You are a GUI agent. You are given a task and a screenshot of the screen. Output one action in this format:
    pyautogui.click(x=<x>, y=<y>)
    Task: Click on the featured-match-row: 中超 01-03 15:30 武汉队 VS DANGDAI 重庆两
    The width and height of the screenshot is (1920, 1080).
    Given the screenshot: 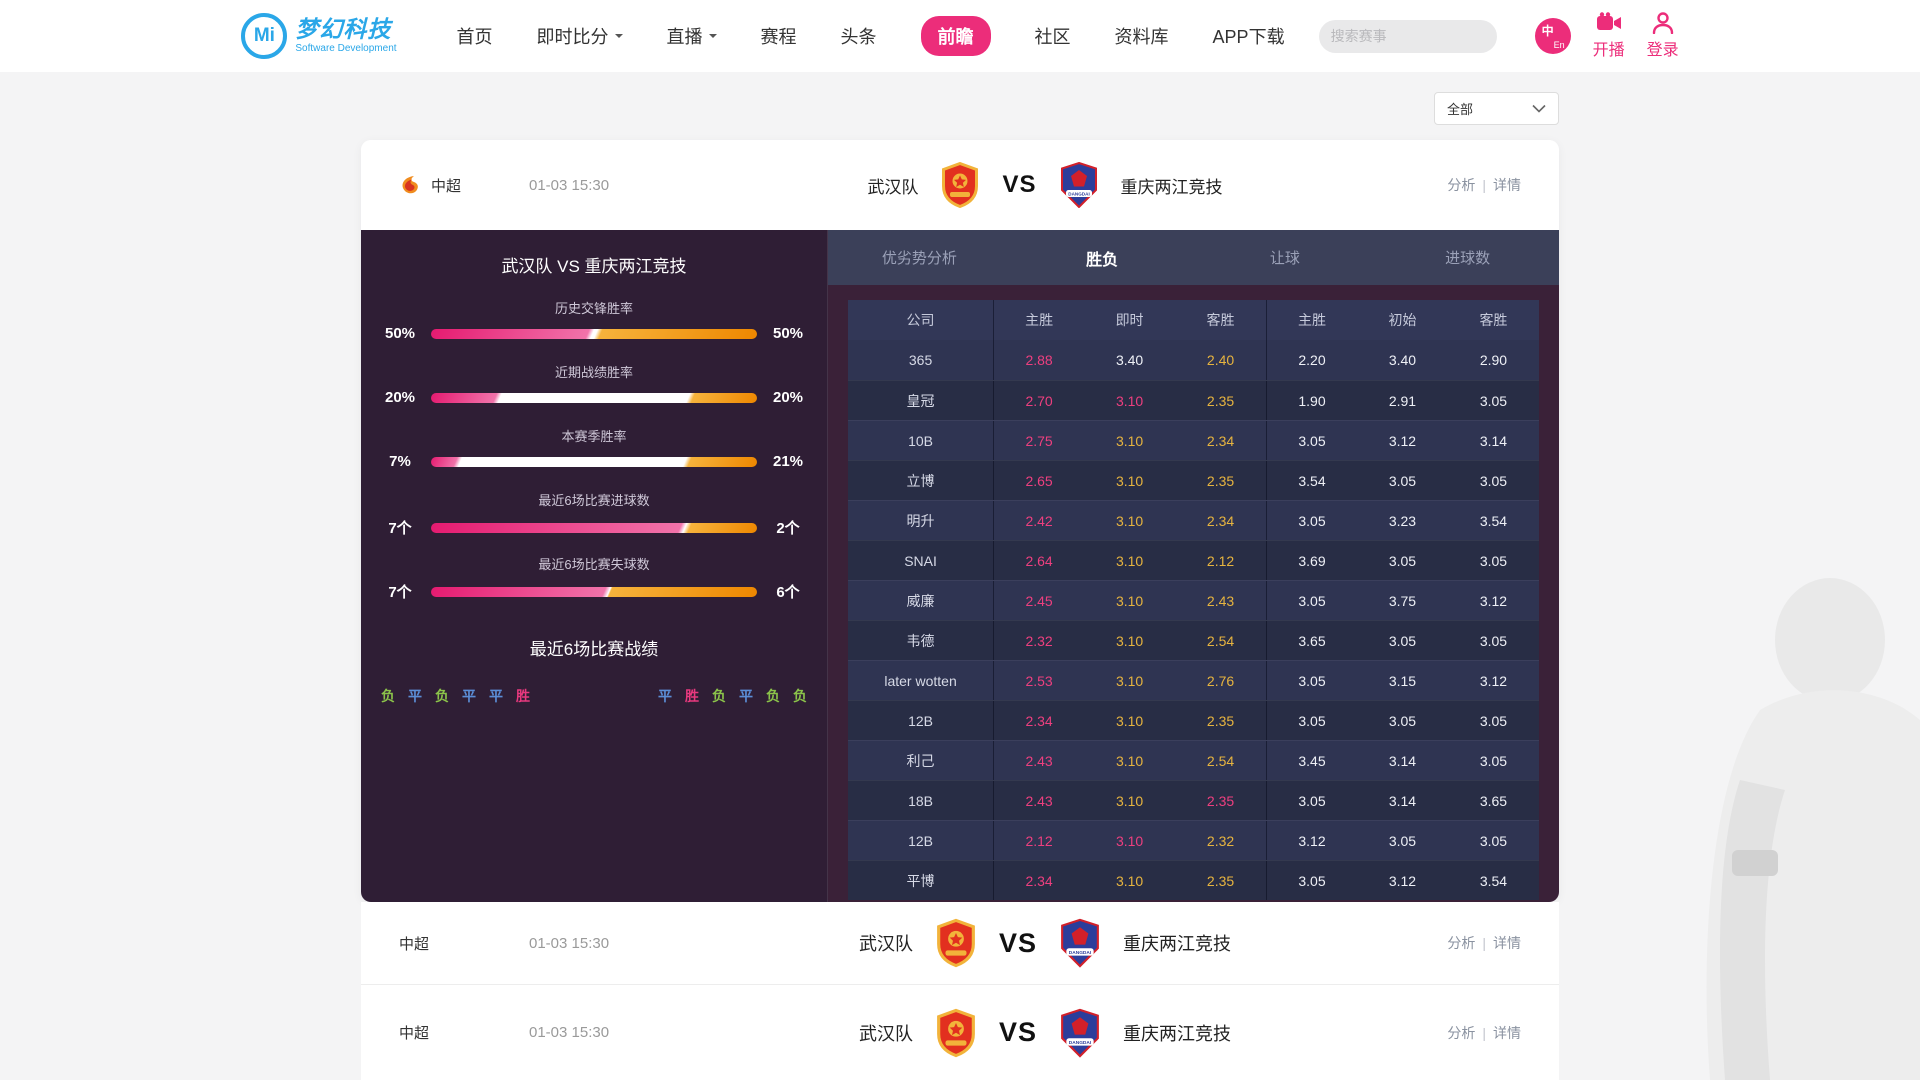 What is the action you would take?
    pyautogui.click(x=960, y=185)
    